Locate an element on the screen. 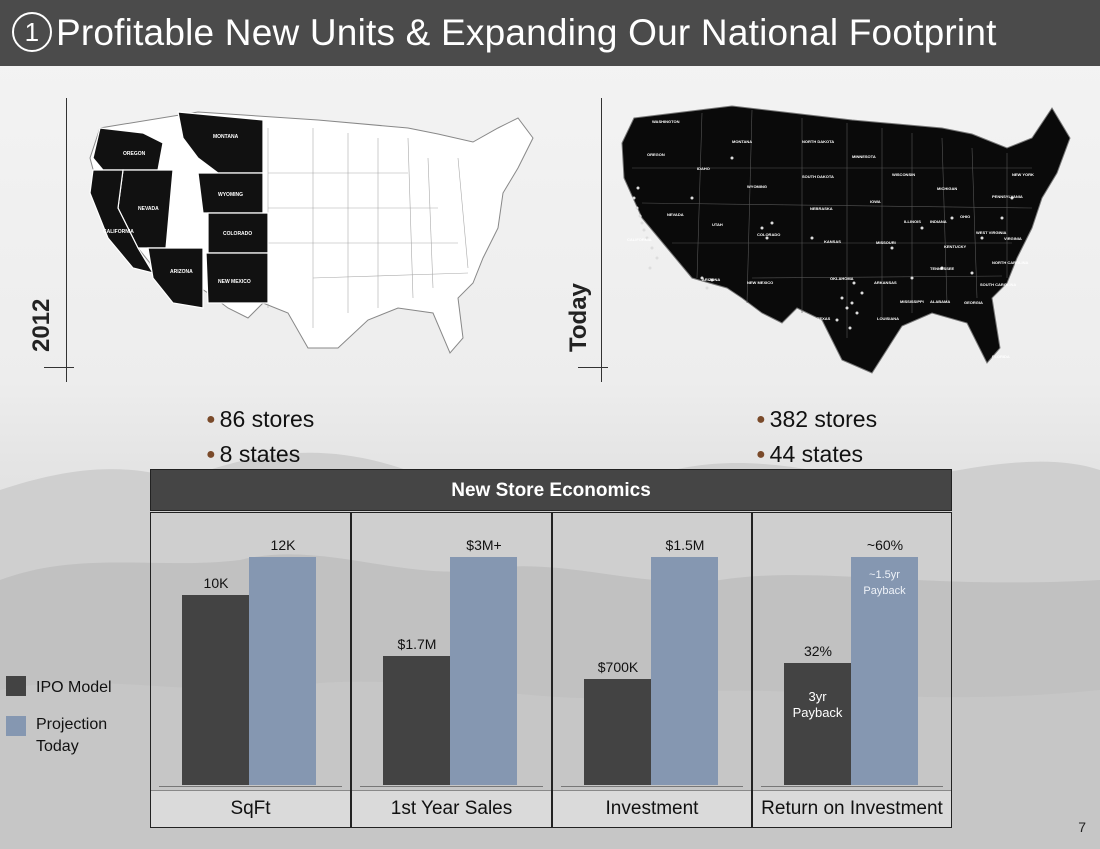  legend-item-ipo: IPO Model is located at coordinates (59, 686).